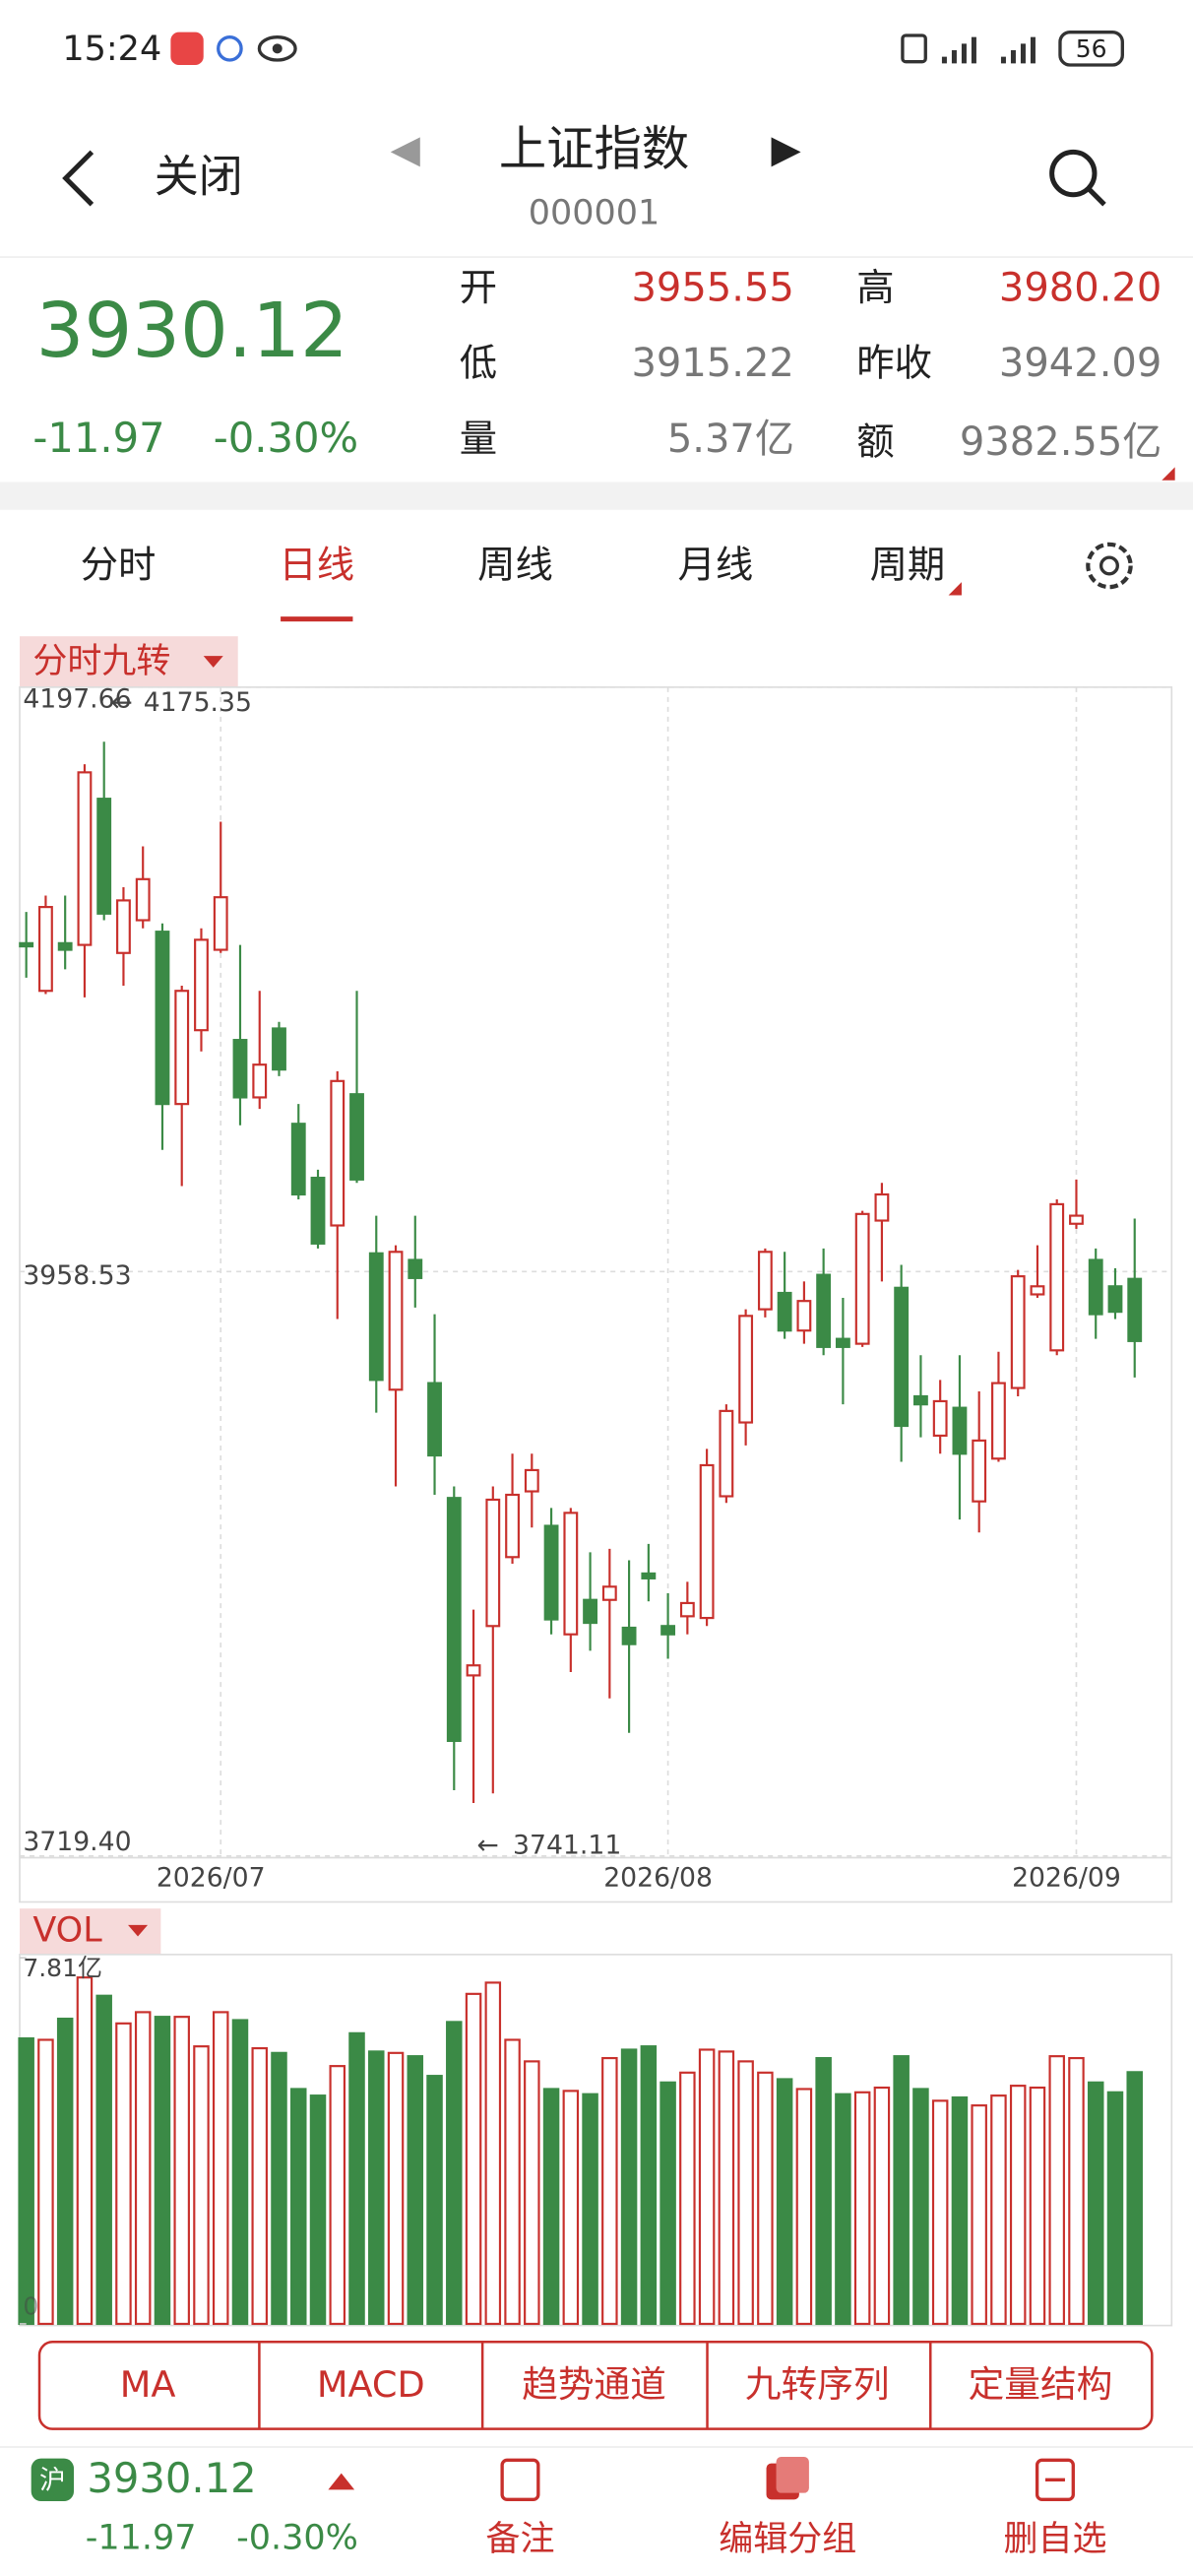  I want to click on tab: 周期, so click(908, 566).